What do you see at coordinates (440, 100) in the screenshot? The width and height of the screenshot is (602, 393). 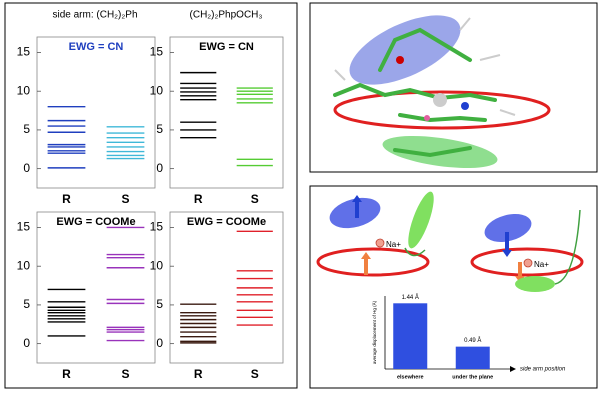 I see `hg-atom` at bounding box center [440, 100].